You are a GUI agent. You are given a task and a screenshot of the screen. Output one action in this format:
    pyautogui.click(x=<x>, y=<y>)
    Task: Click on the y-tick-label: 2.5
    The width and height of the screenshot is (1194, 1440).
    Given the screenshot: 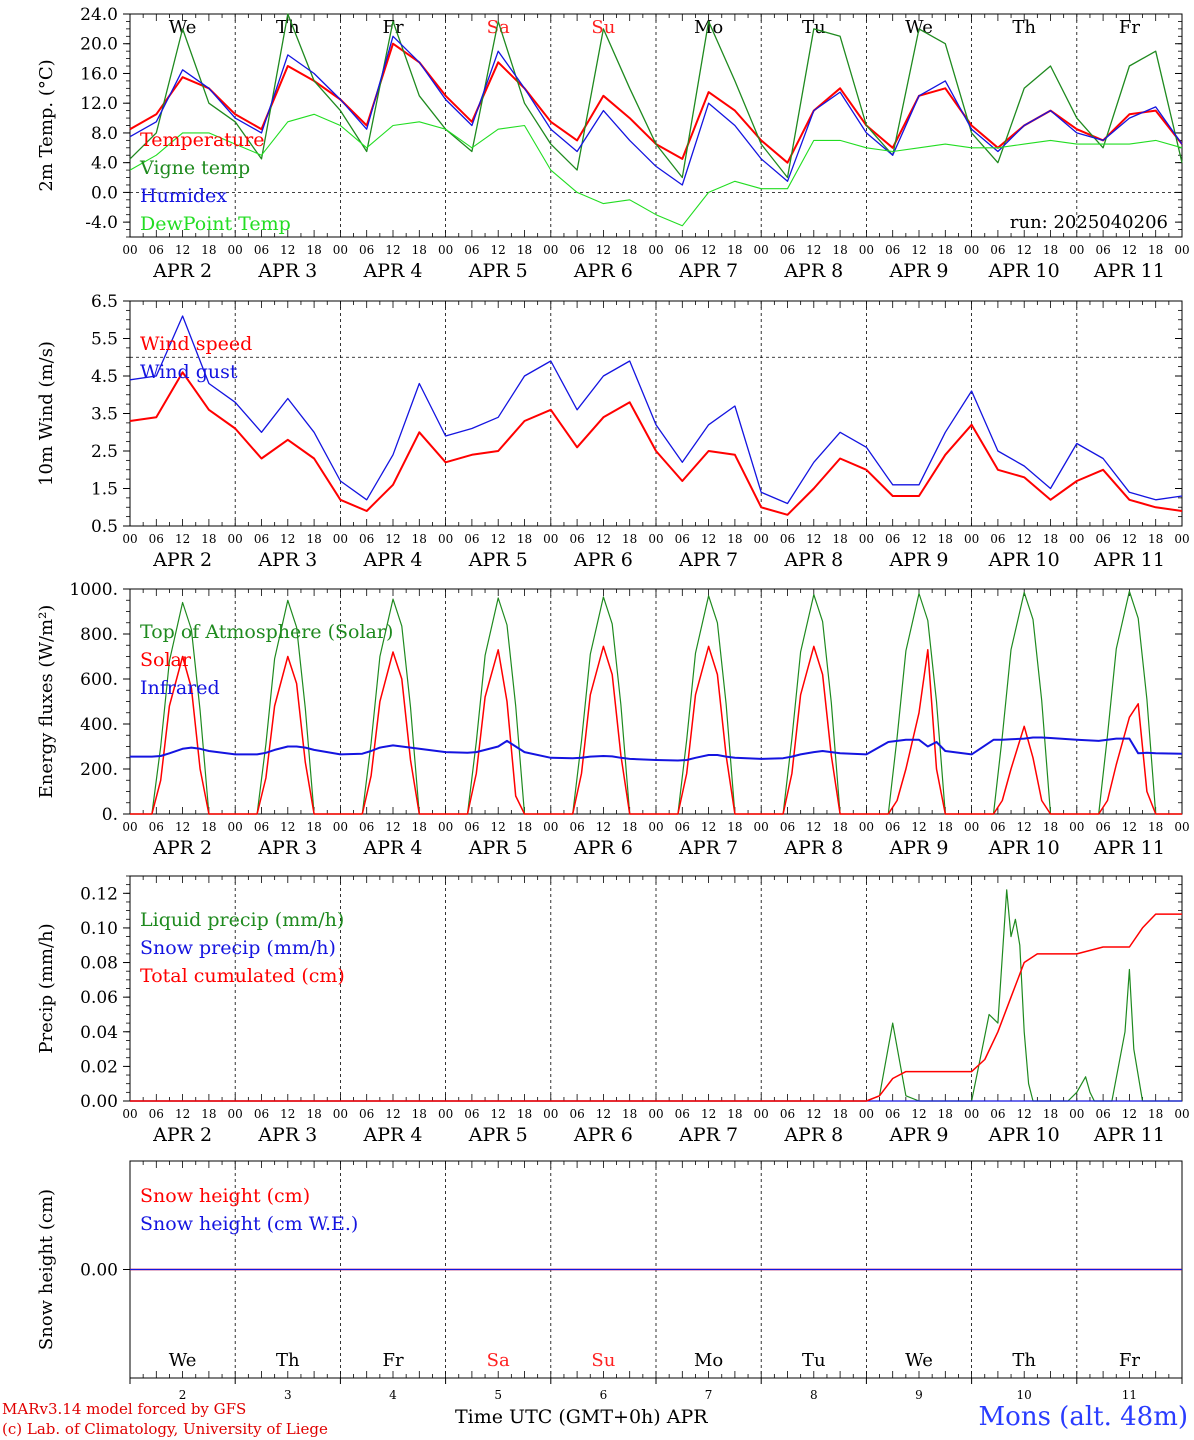 What is the action you would take?
    pyautogui.click(x=104, y=452)
    